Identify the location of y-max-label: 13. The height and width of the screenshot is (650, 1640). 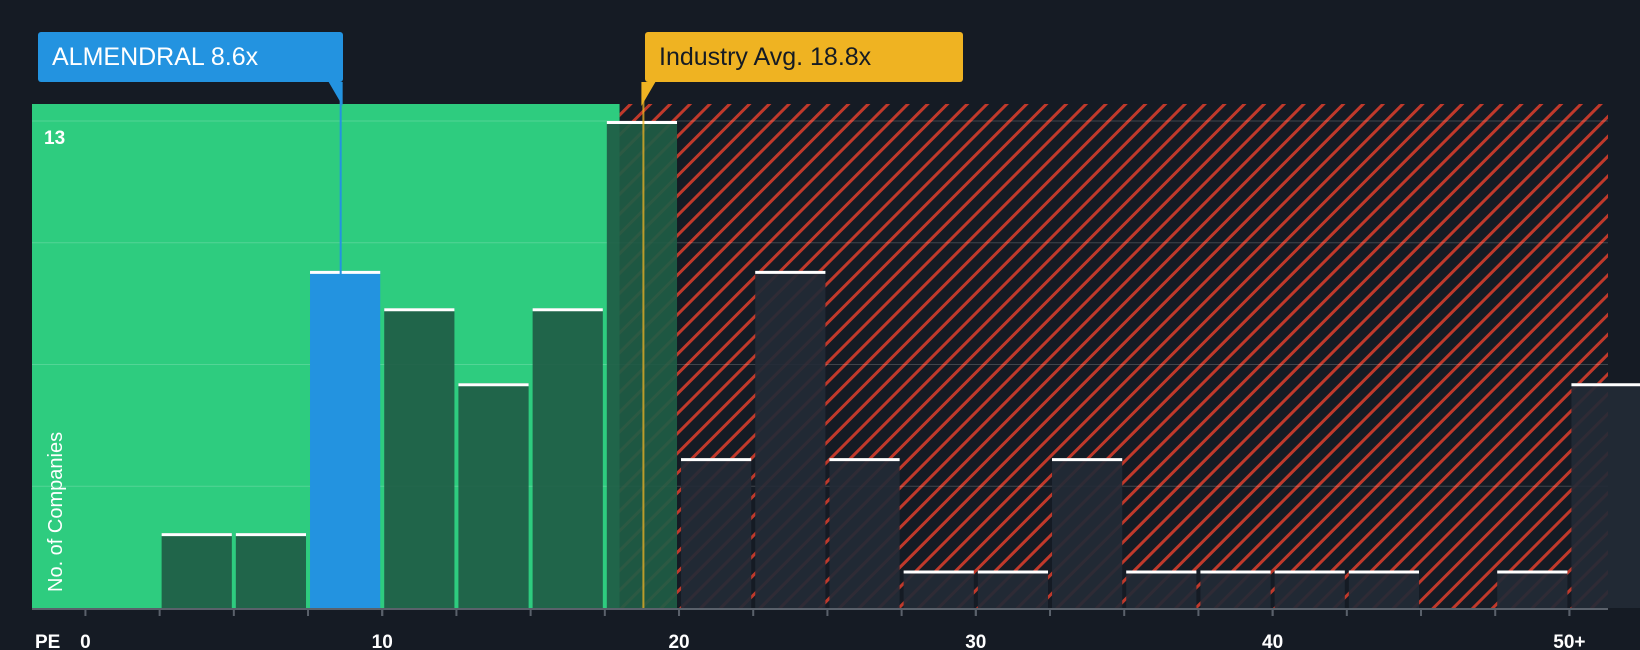
(54, 138).